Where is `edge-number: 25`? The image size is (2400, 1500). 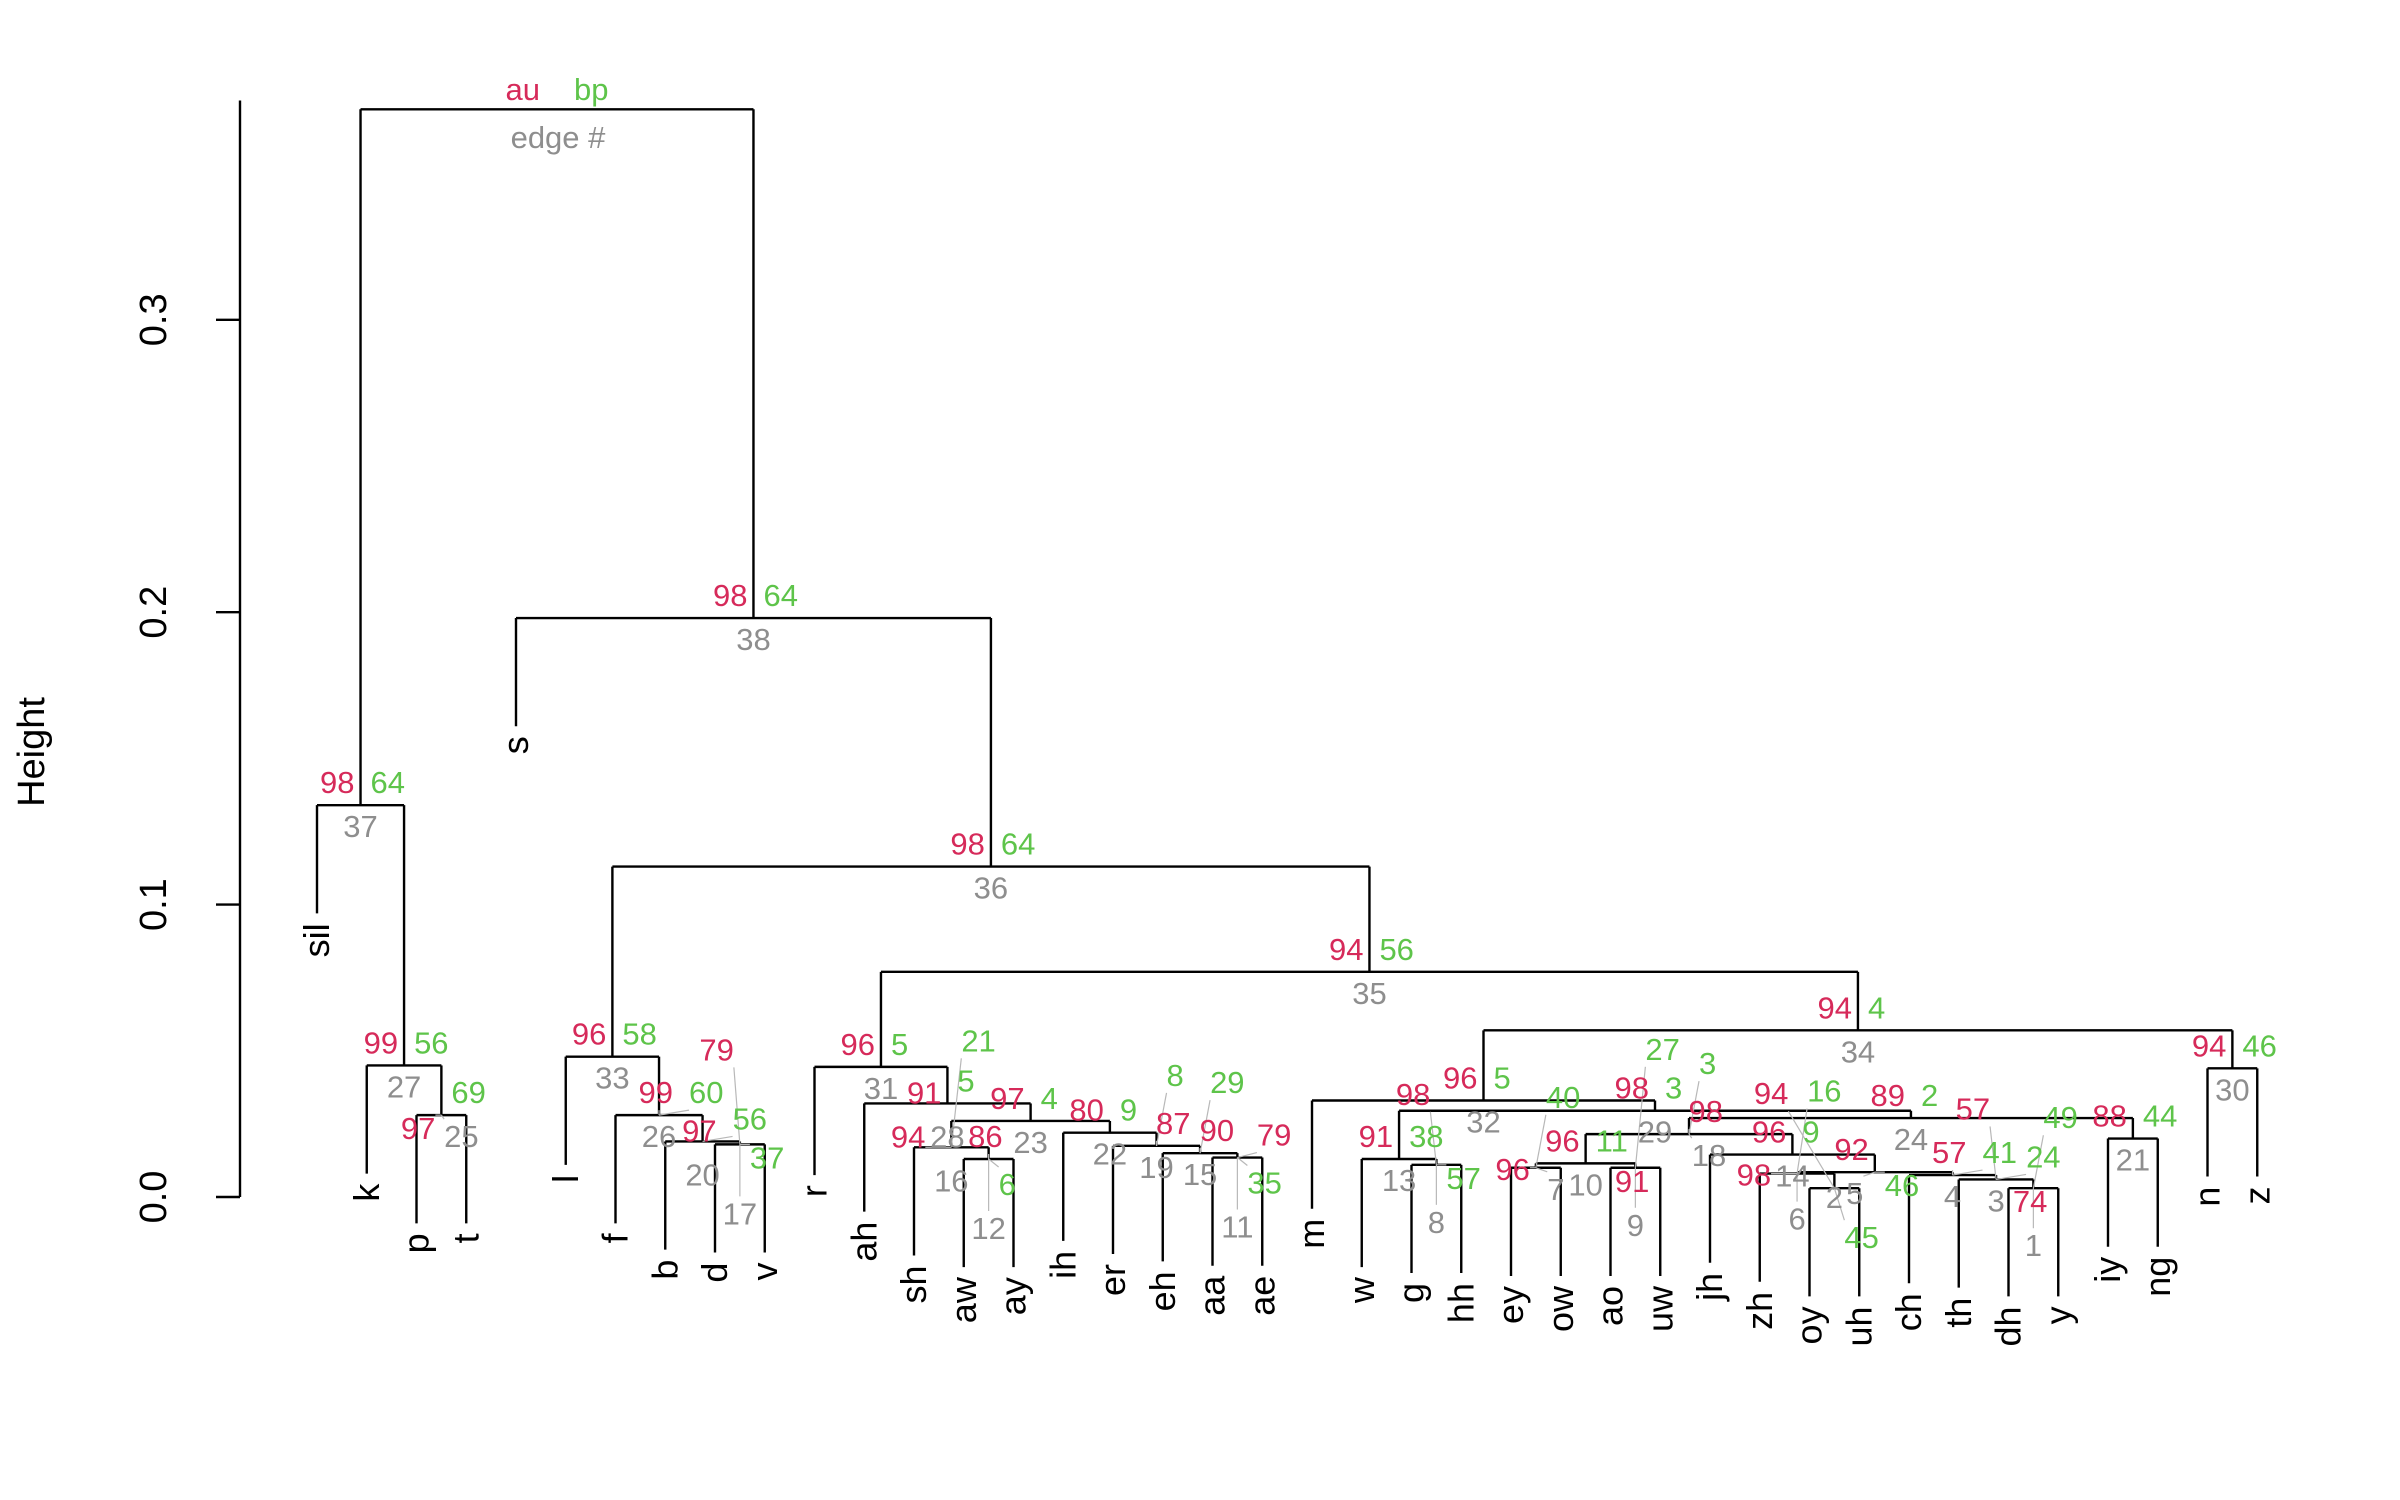
edge-number: 25 is located at coordinates (461, 1136).